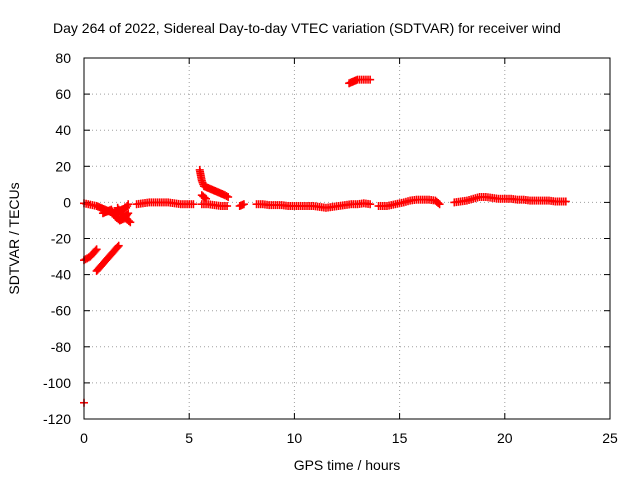 The image size is (640, 480). What do you see at coordinates (14, 238) in the screenshot?
I see `y-axis-title: SDTVAR / TECUs` at bounding box center [14, 238].